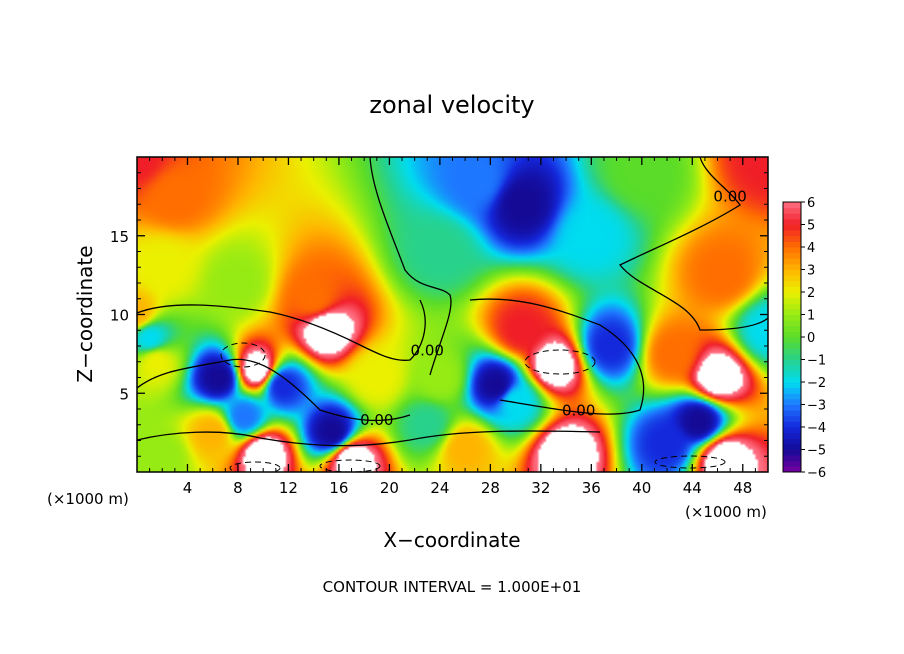  I want to click on x-tick-label: 36, so click(591, 488).